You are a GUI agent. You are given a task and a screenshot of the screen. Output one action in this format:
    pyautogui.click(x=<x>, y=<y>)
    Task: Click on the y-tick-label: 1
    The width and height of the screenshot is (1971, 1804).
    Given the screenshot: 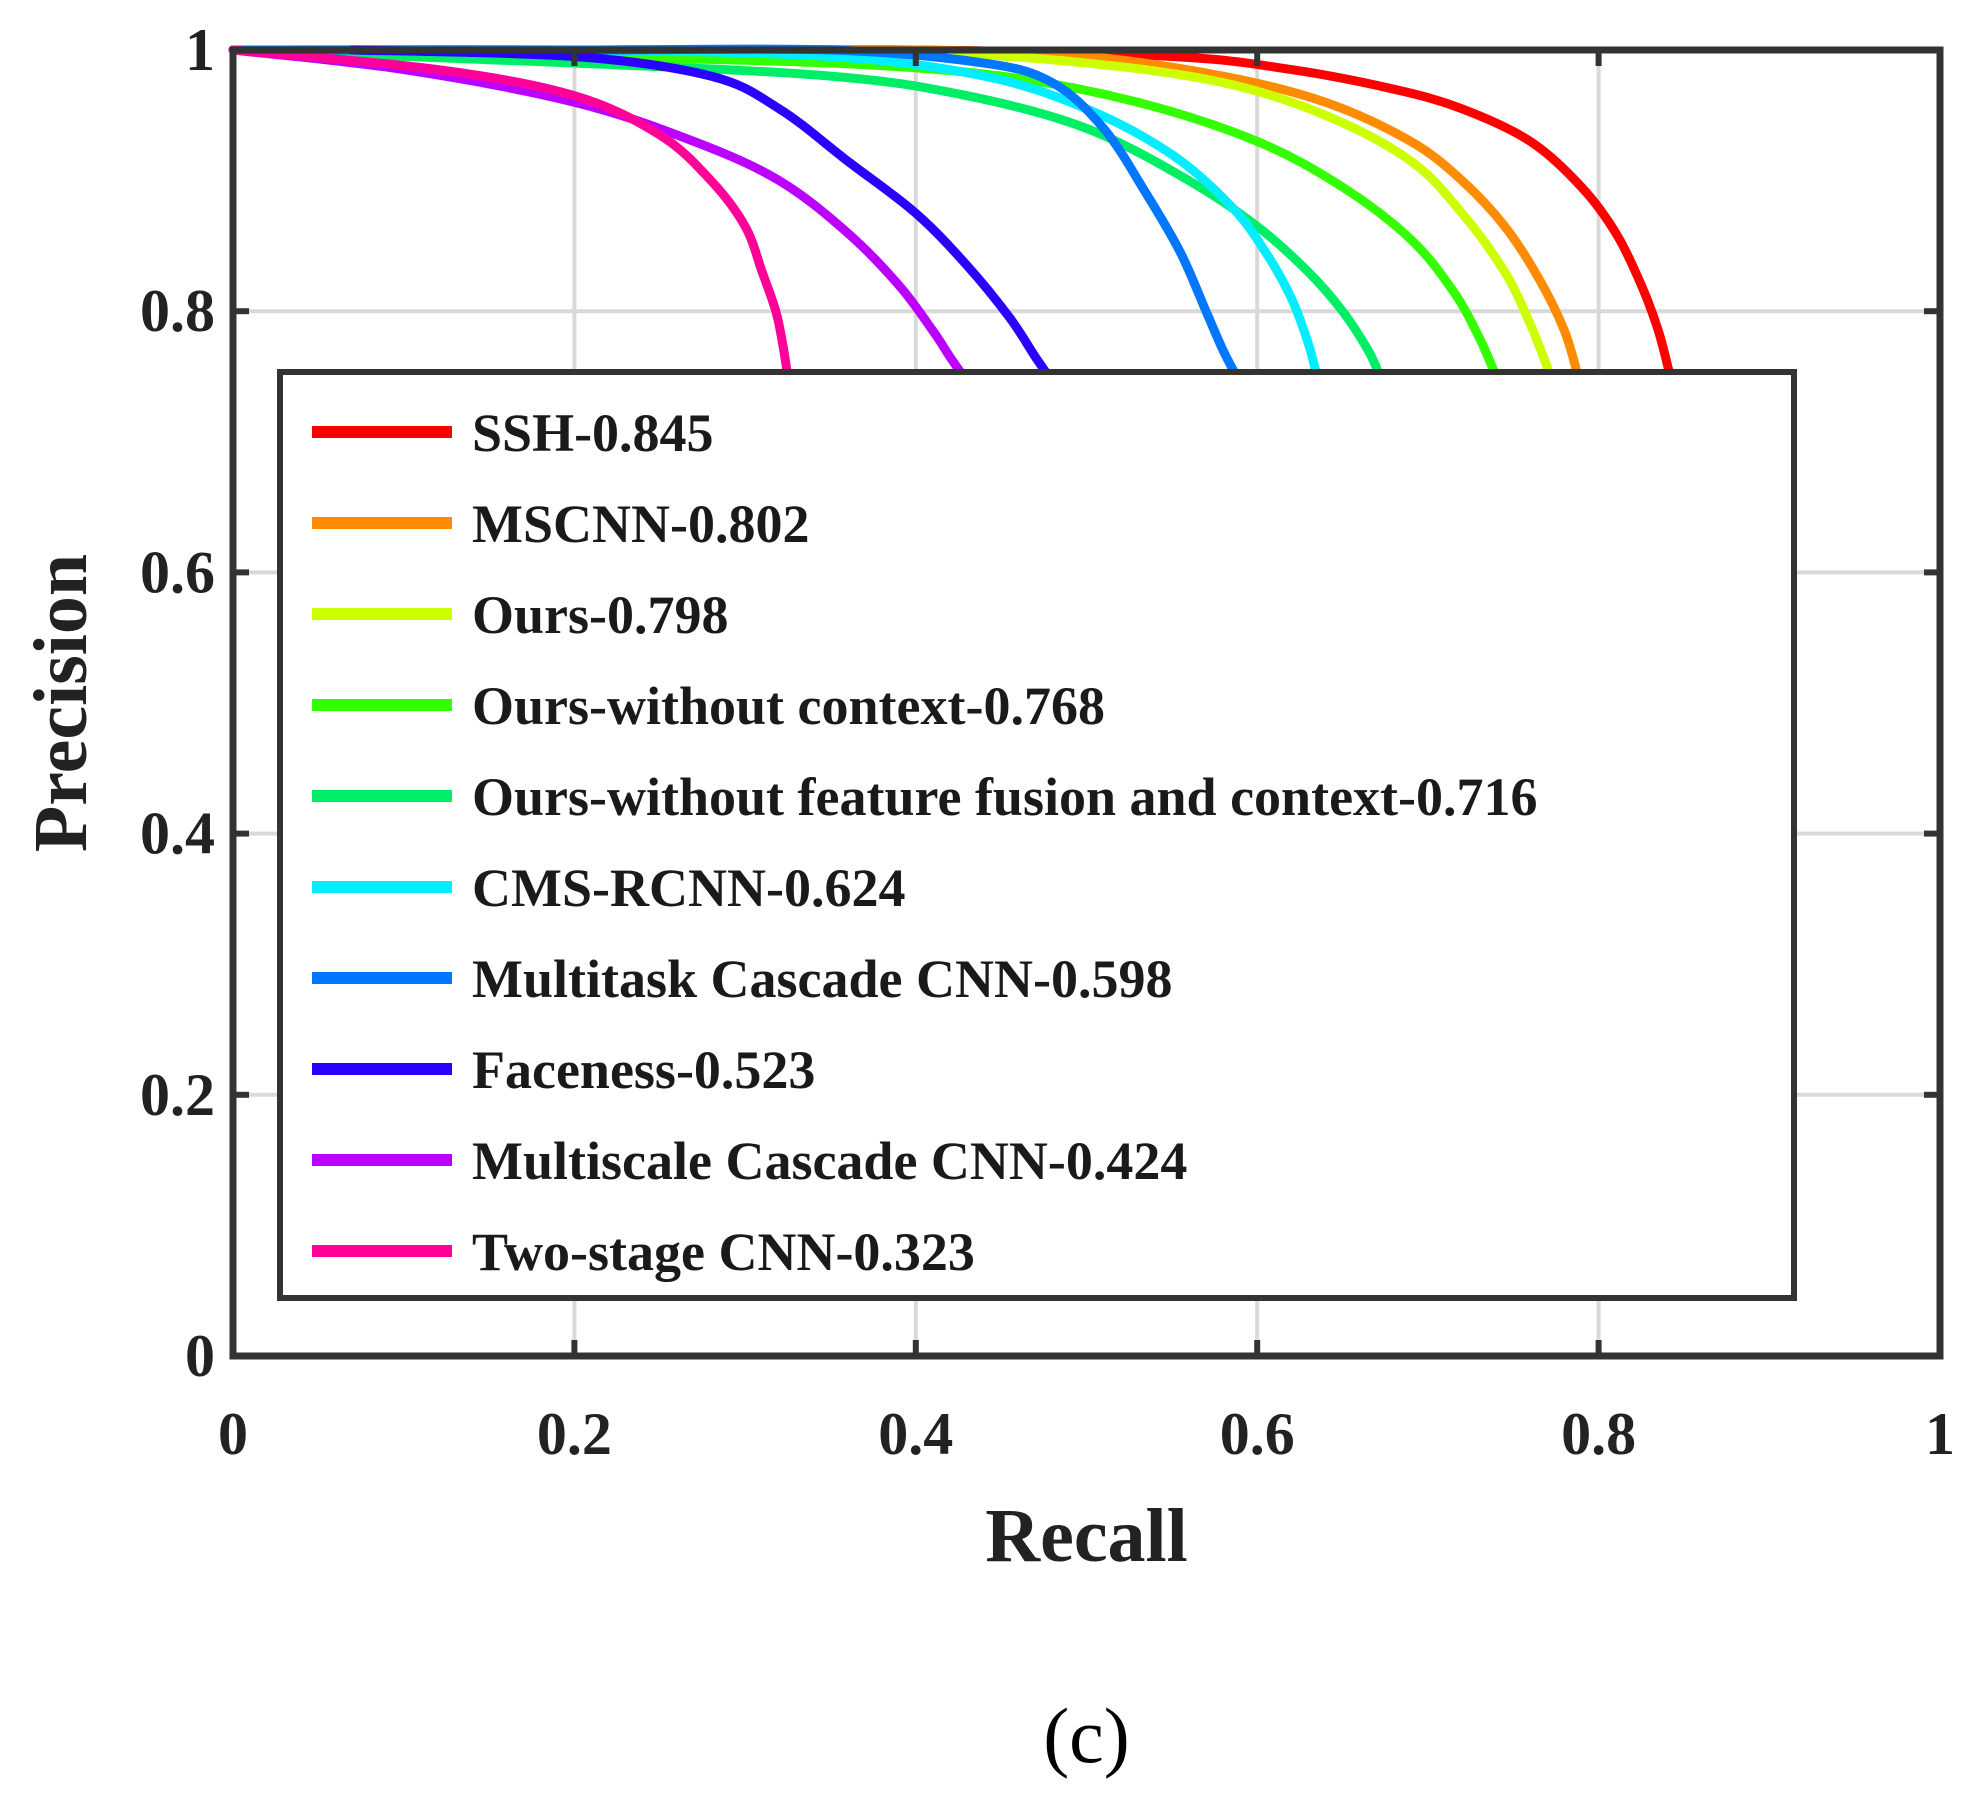 What is the action you would take?
    pyautogui.click(x=200, y=50)
    